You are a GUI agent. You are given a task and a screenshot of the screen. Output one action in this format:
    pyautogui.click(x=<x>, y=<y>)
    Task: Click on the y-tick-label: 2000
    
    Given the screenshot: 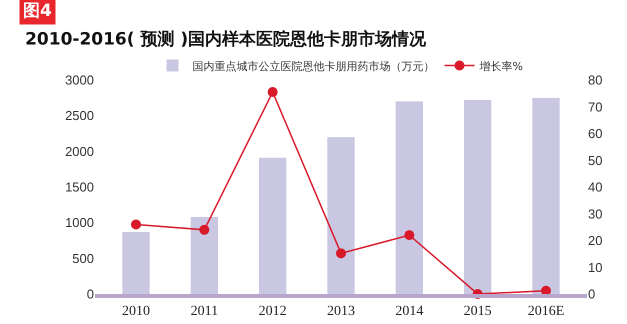 What is the action you would take?
    pyautogui.click(x=79, y=151)
    